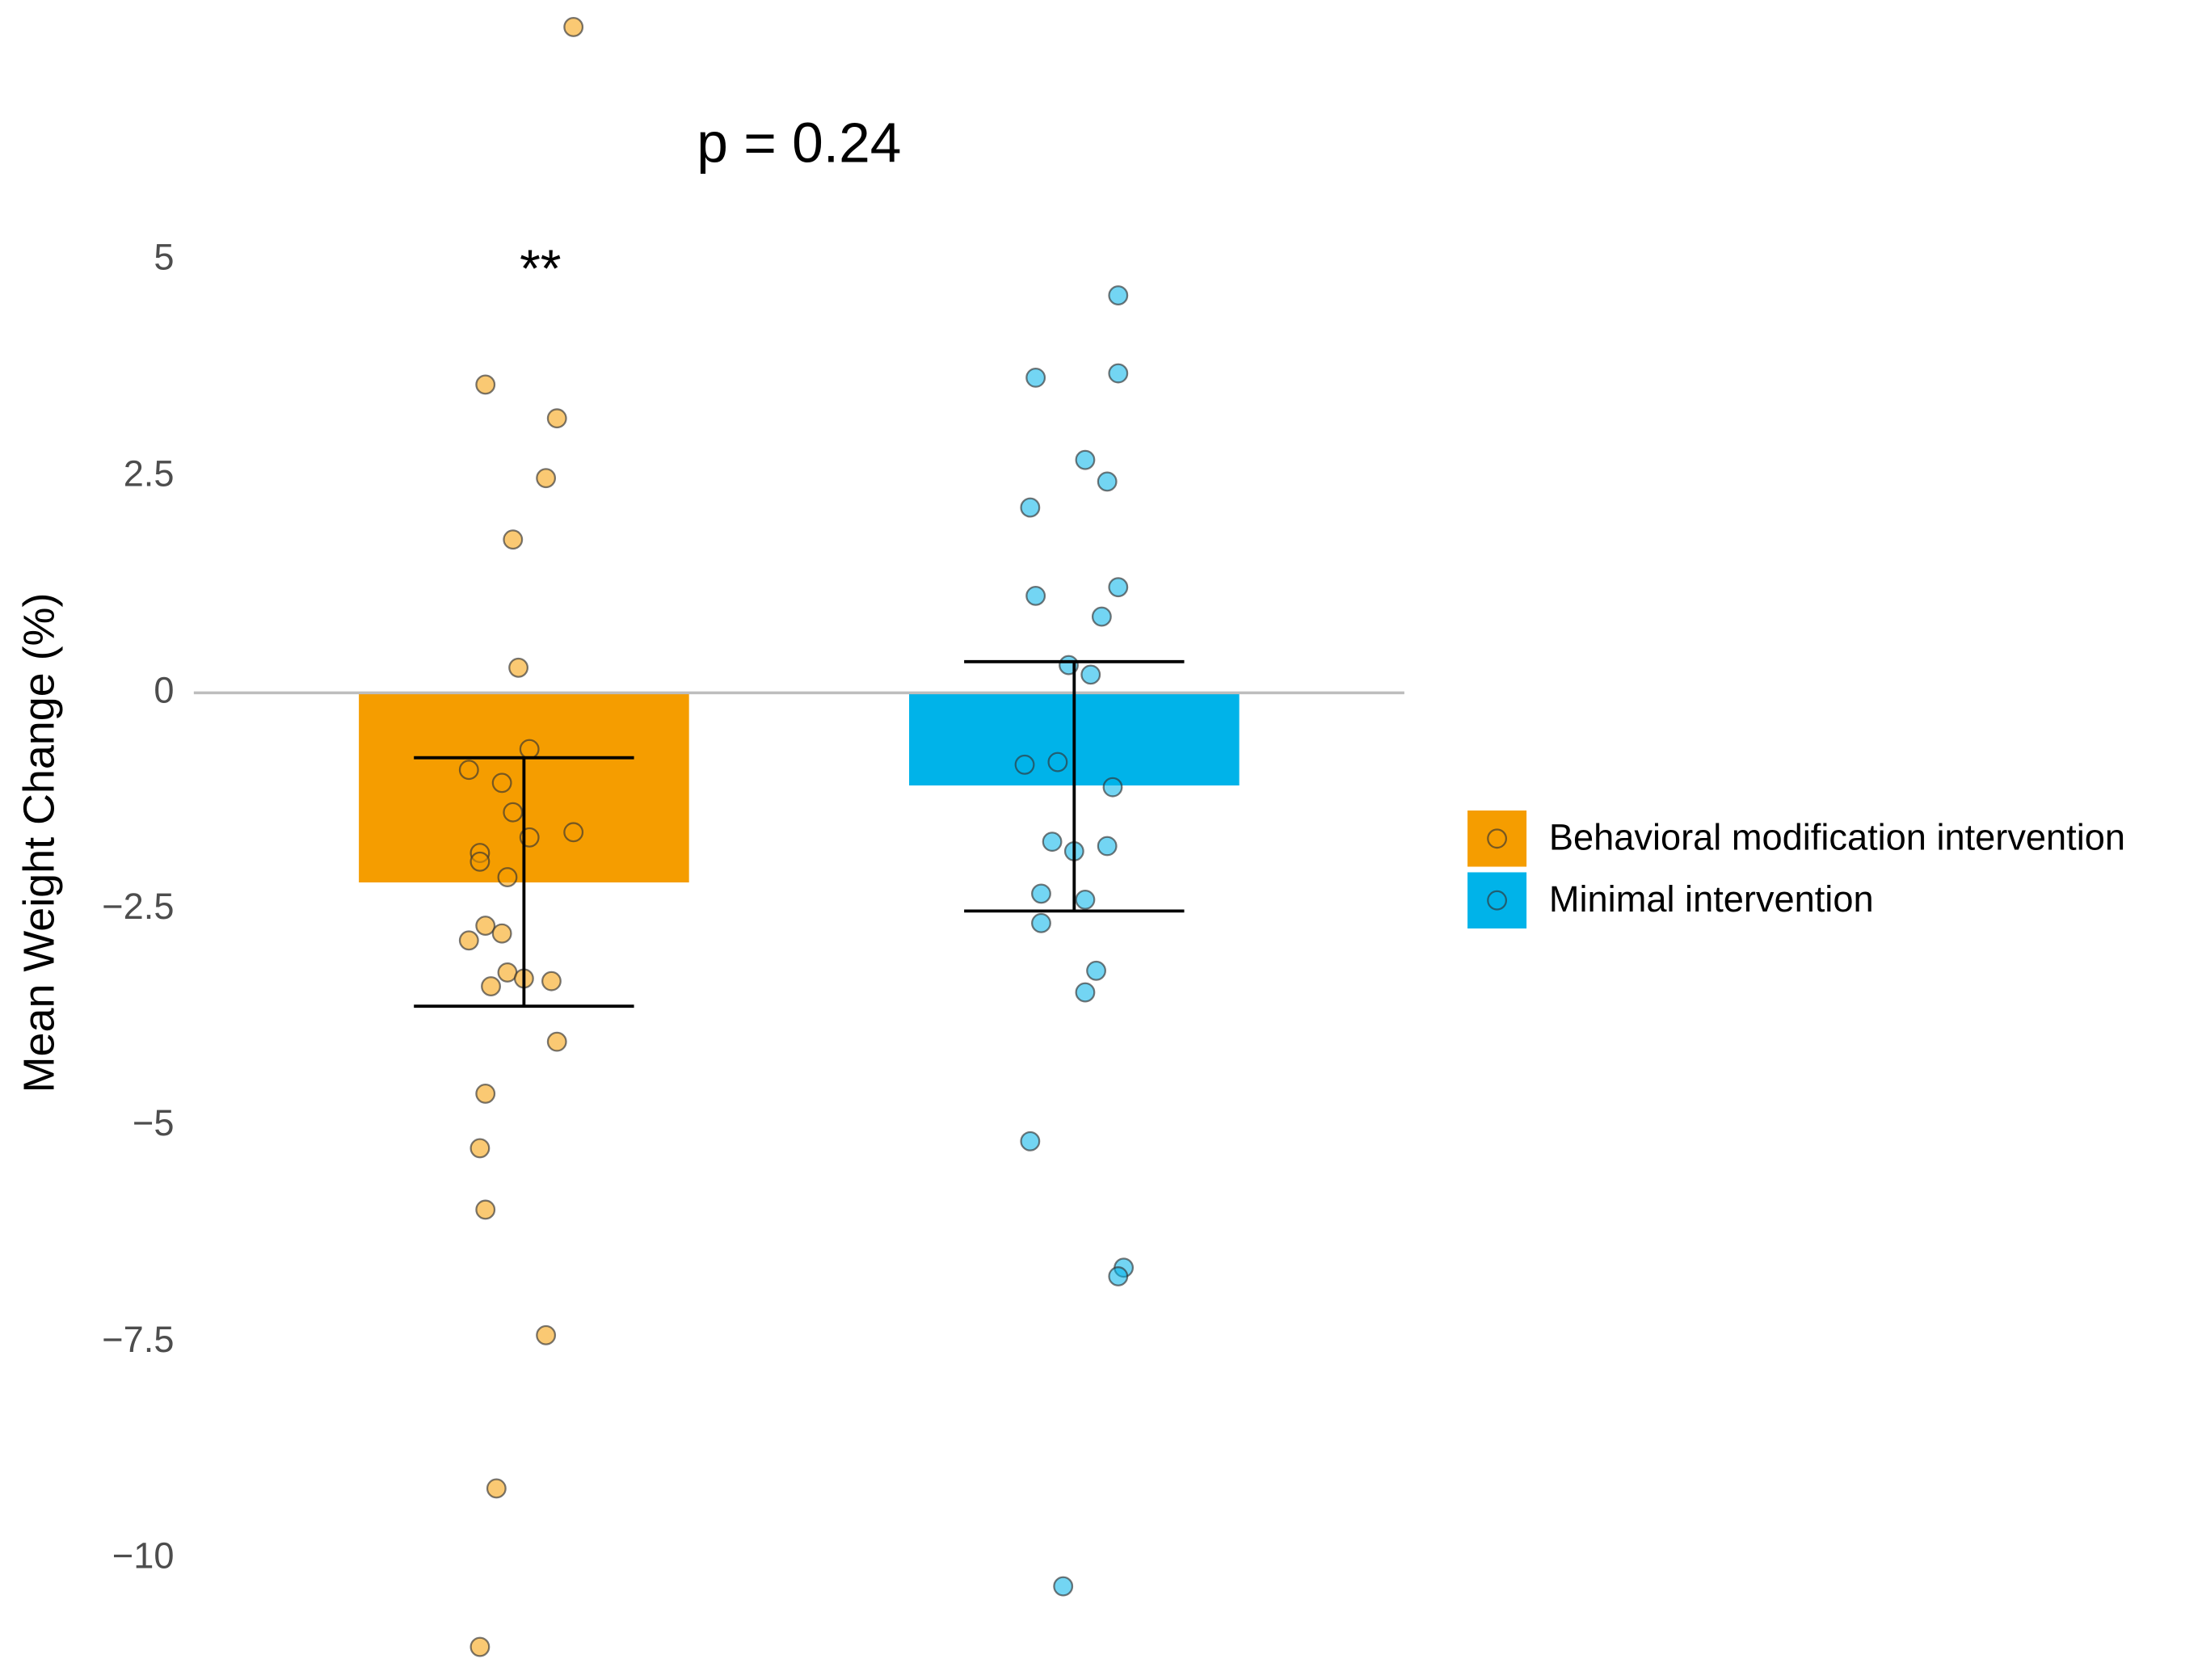 The image size is (2202, 1680). Describe the element at coordinates (164, 689) in the screenshot. I see `y-tick-label: 0` at that location.